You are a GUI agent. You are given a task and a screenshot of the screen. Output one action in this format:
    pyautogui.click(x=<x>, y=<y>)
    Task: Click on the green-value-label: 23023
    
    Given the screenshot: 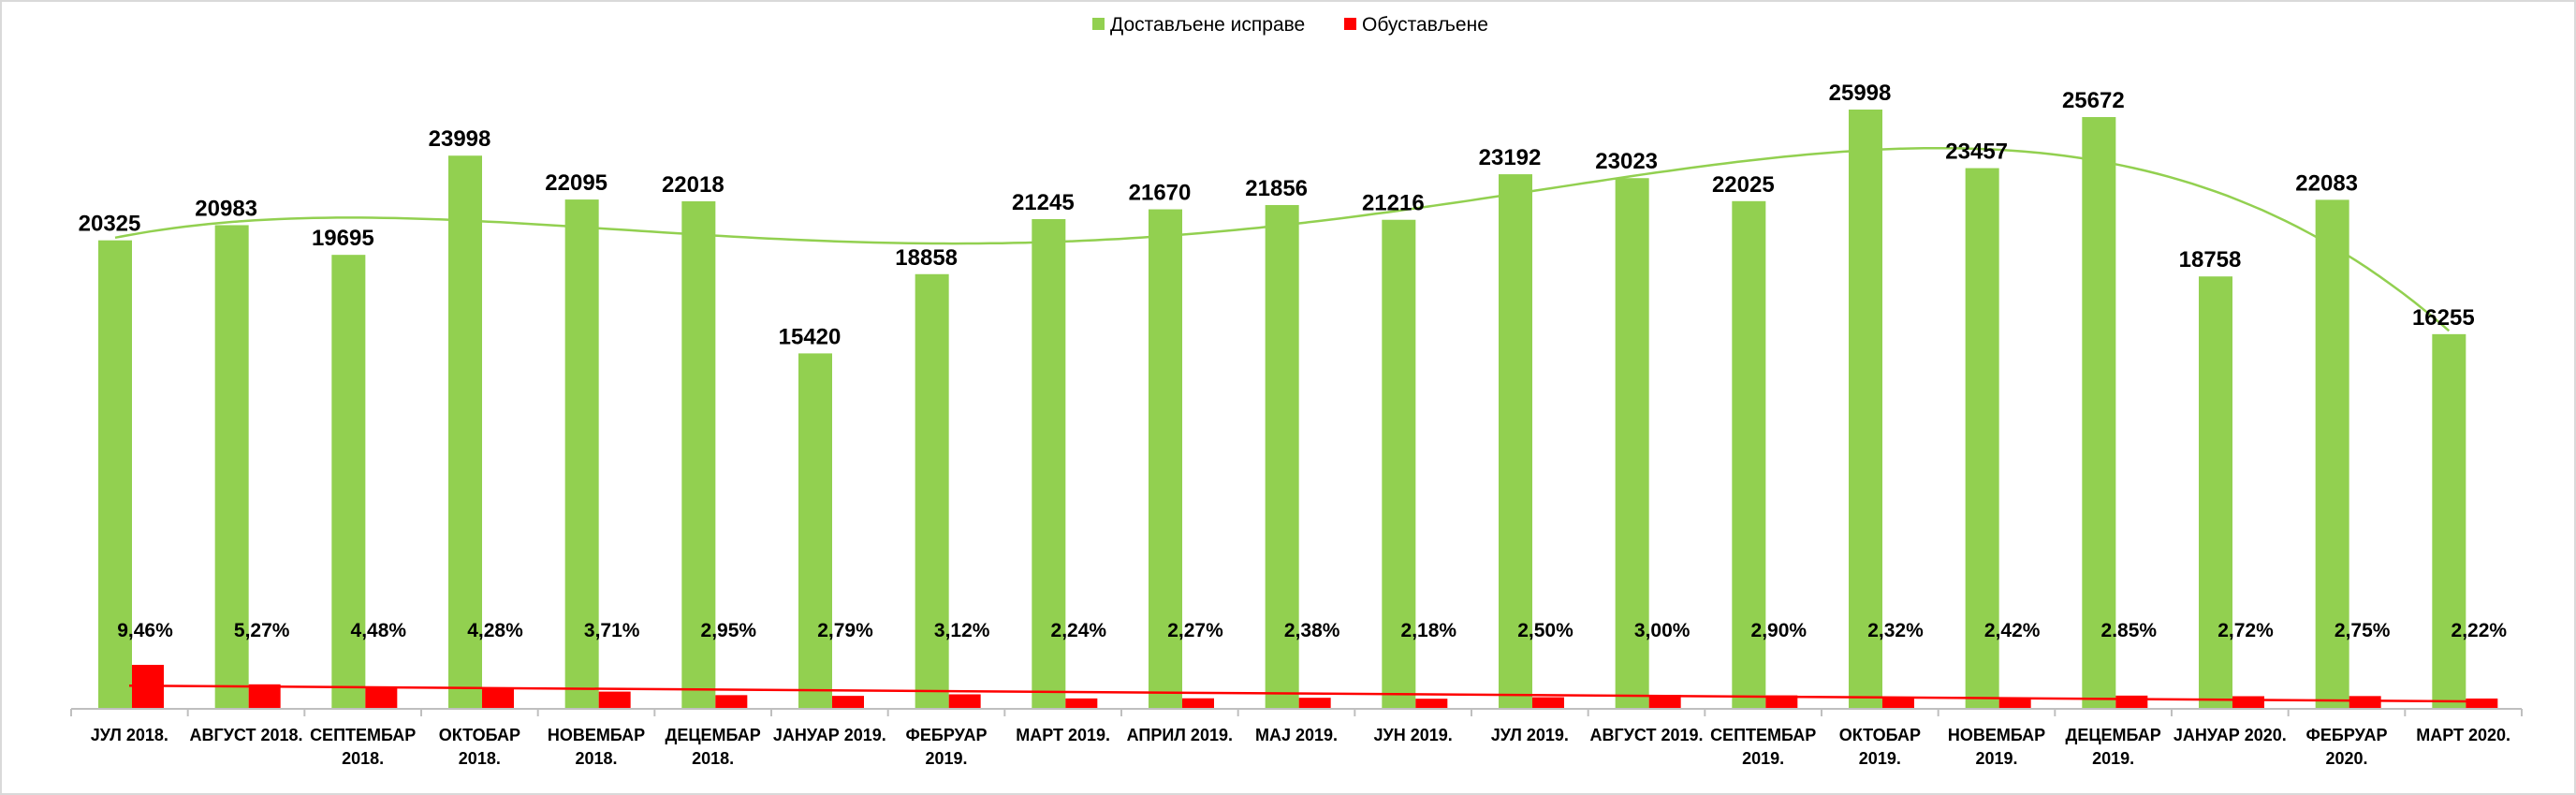 What is the action you would take?
    pyautogui.click(x=1626, y=161)
    